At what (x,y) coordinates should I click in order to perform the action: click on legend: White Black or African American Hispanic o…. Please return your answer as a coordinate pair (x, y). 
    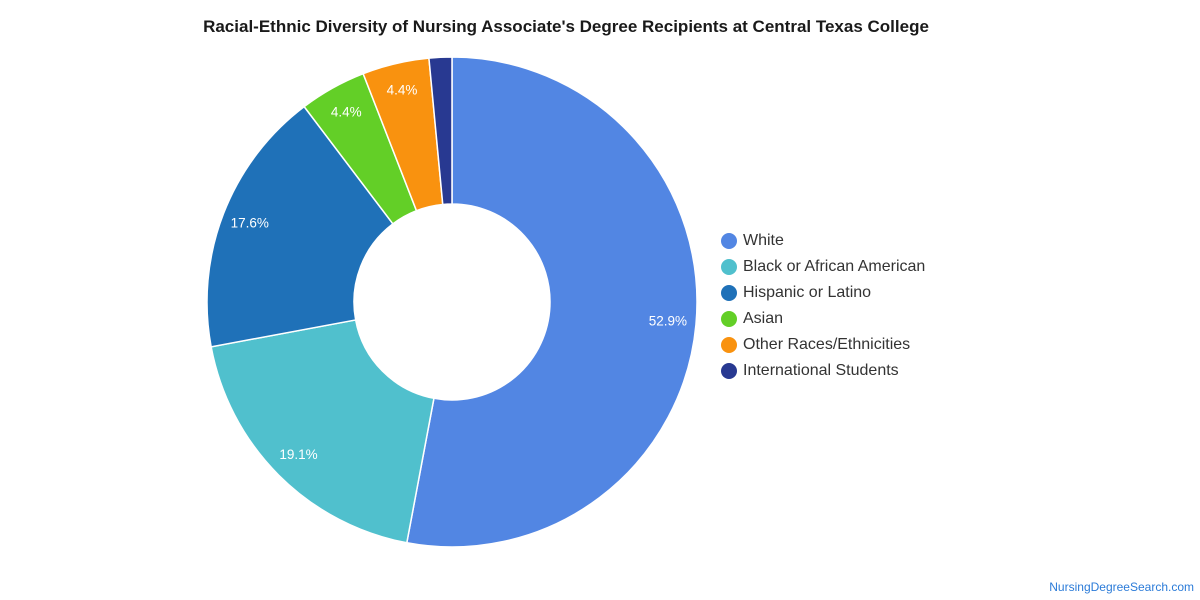
    Looking at the image, I should click on (823, 306).